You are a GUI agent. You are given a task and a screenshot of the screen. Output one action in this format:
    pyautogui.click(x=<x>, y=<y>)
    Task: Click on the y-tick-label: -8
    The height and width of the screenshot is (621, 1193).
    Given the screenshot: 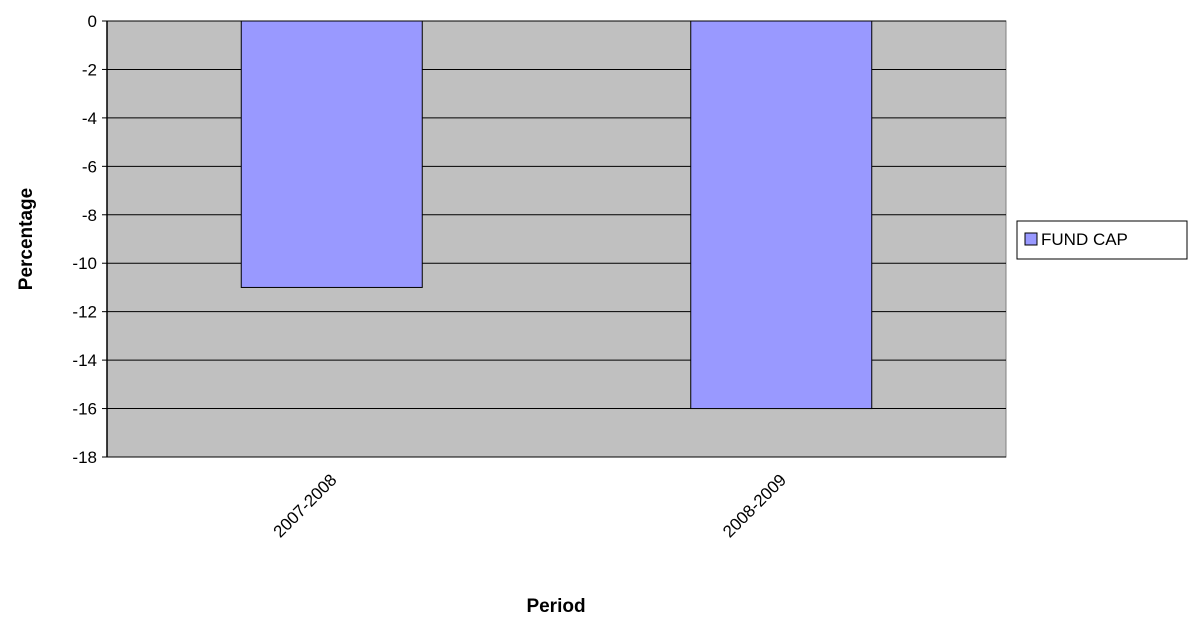 What is the action you would take?
    pyautogui.click(x=89, y=215)
    